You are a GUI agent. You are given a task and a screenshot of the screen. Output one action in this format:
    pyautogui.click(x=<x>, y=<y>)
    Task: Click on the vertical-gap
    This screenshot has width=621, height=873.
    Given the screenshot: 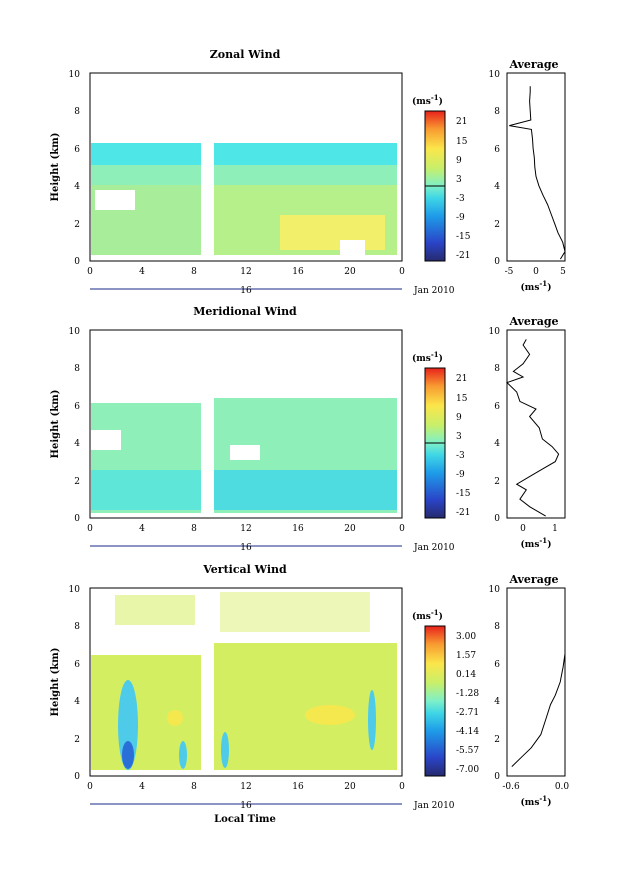 What is the action you would take?
    pyautogui.click(x=207, y=706)
    